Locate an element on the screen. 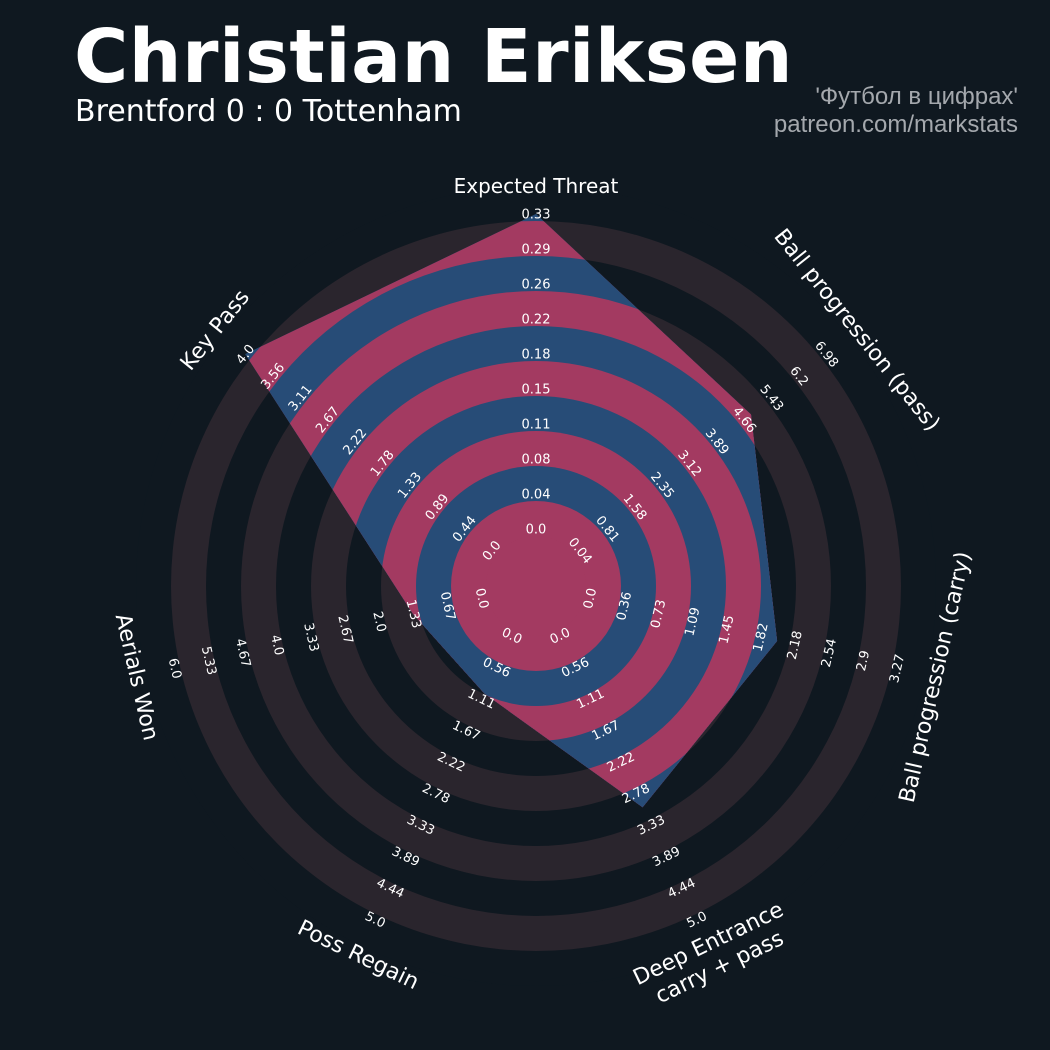  credit-line-2: patreon.com/markstats is located at coordinates (895, 124).